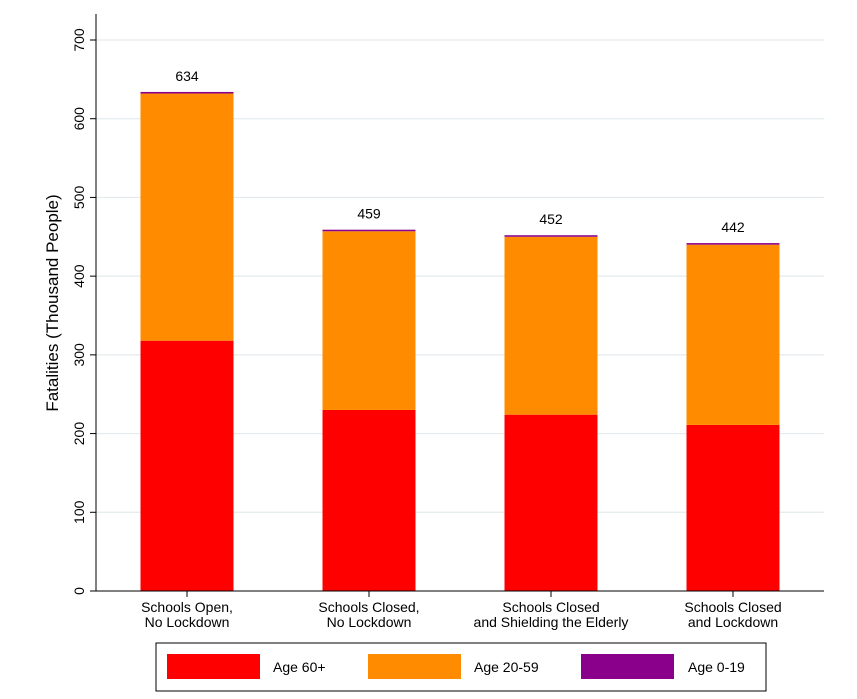  I want to click on bar-total-label: 634, so click(187, 76).